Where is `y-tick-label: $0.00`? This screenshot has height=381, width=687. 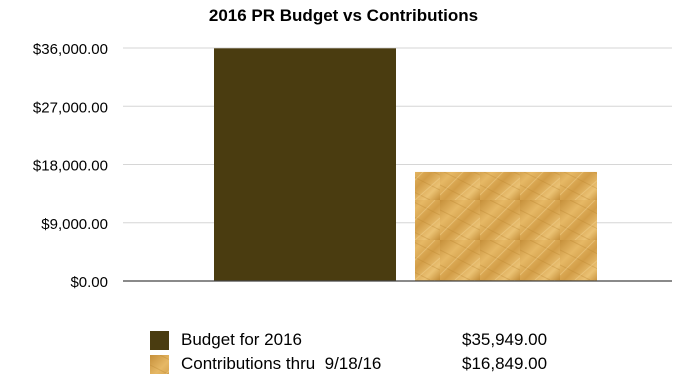 y-tick-label: $0.00 is located at coordinates (89, 282).